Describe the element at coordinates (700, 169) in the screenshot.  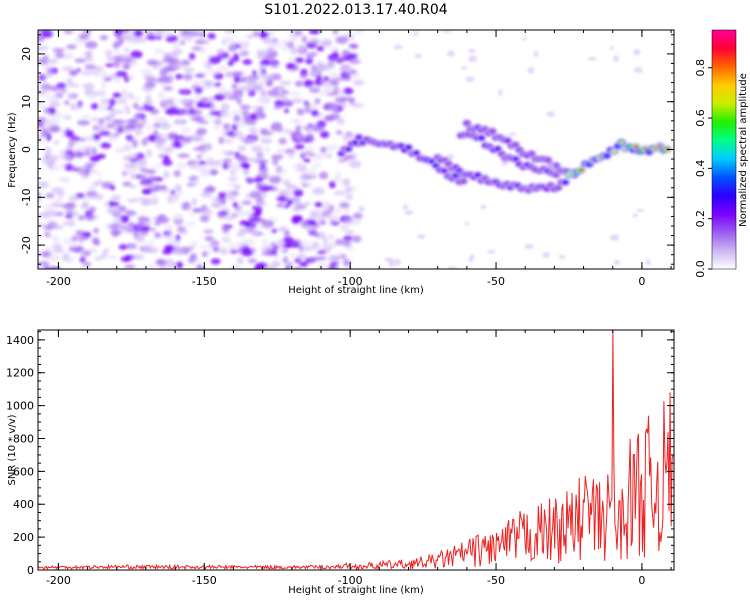
I see `colorbar-tick-label: 0.4` at that location.